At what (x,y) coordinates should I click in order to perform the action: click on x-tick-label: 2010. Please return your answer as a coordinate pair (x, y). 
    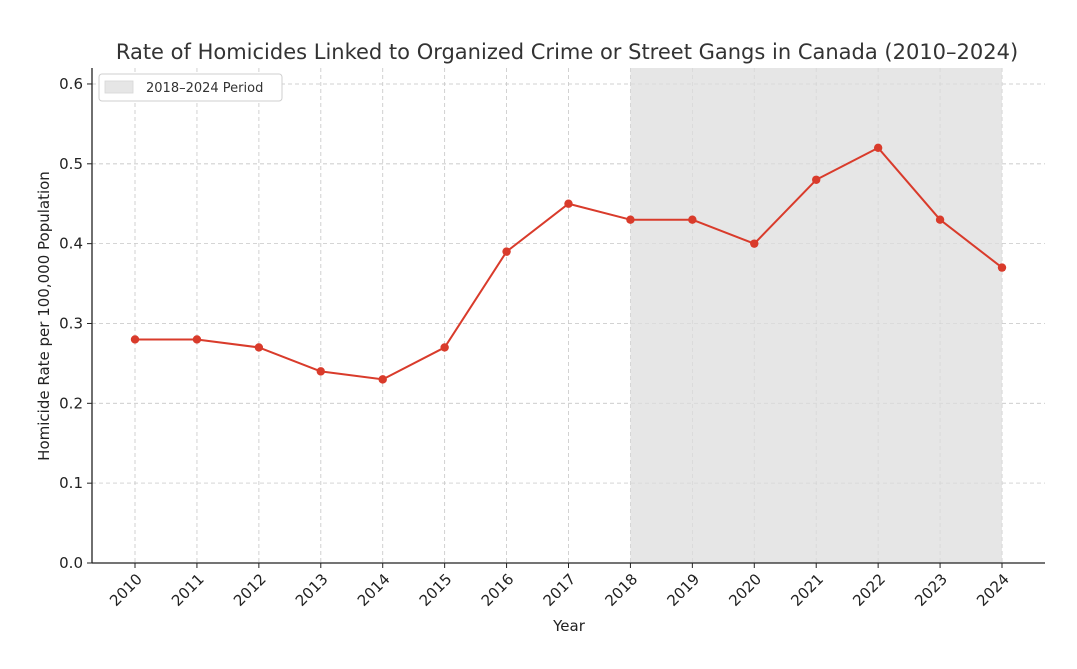
    Looking at the image, I should click on (126, 590).